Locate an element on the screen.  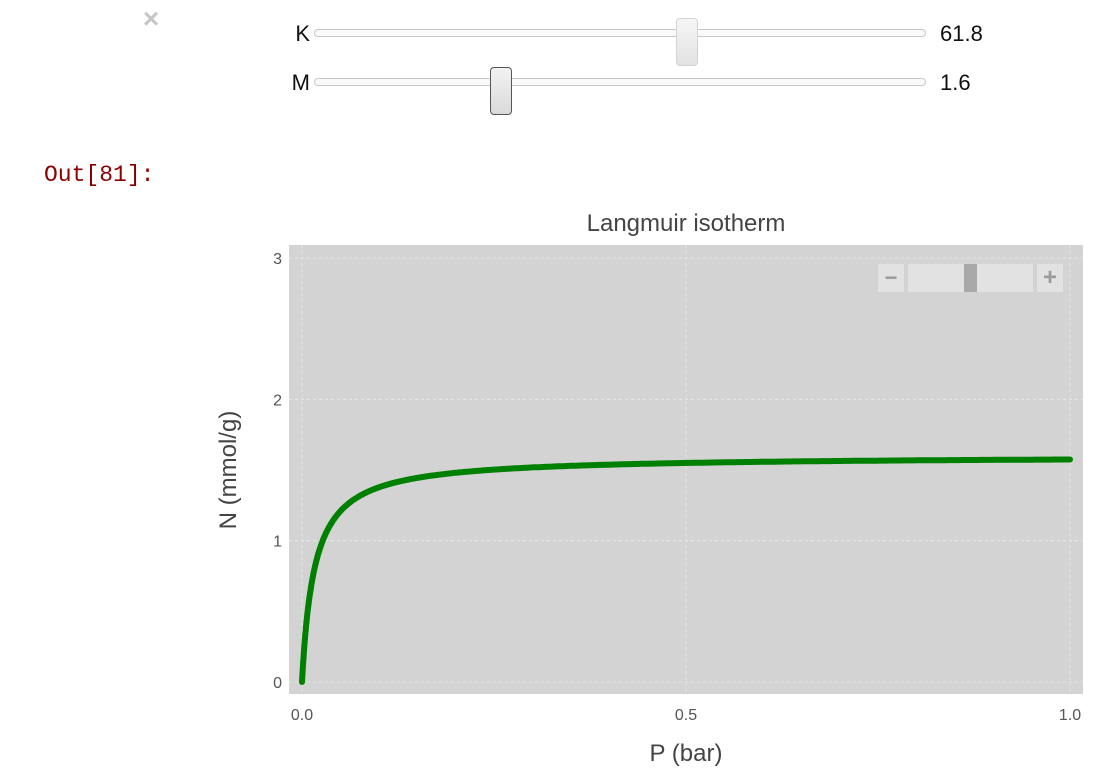
slider-k-value: 61.8 is located at coordinates (961, 33).